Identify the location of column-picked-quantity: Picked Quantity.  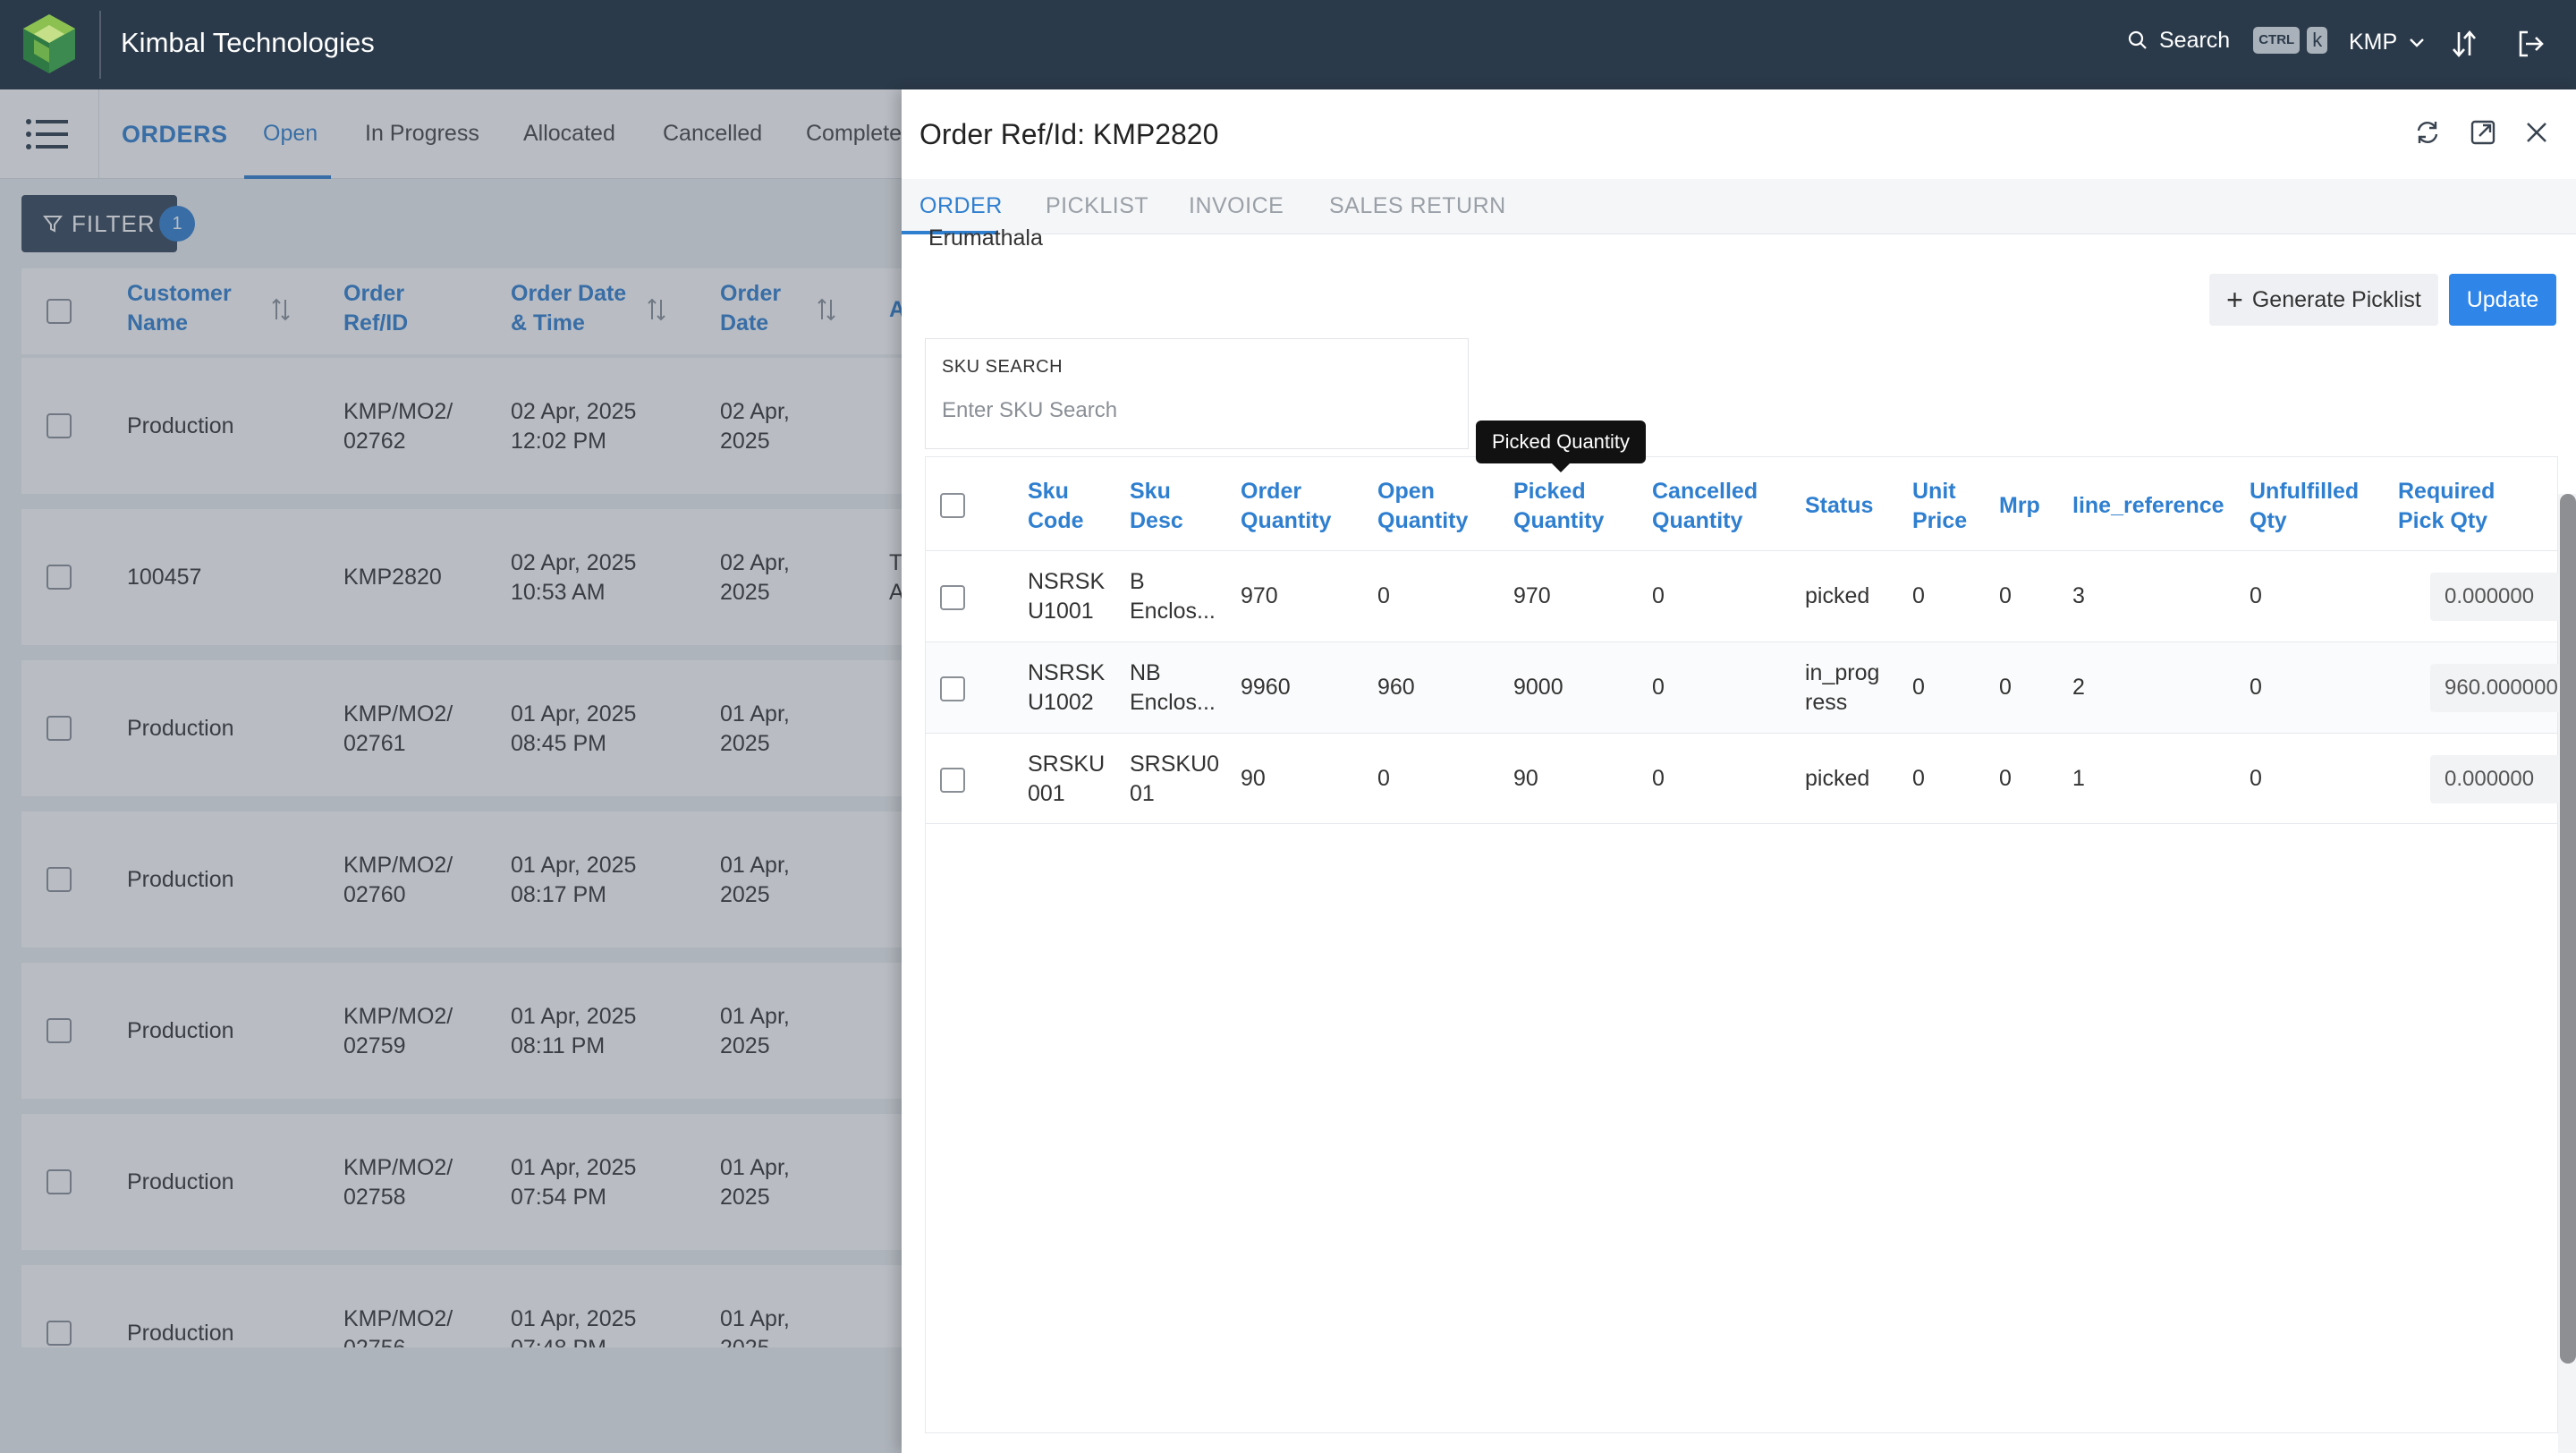
(1559, 506).